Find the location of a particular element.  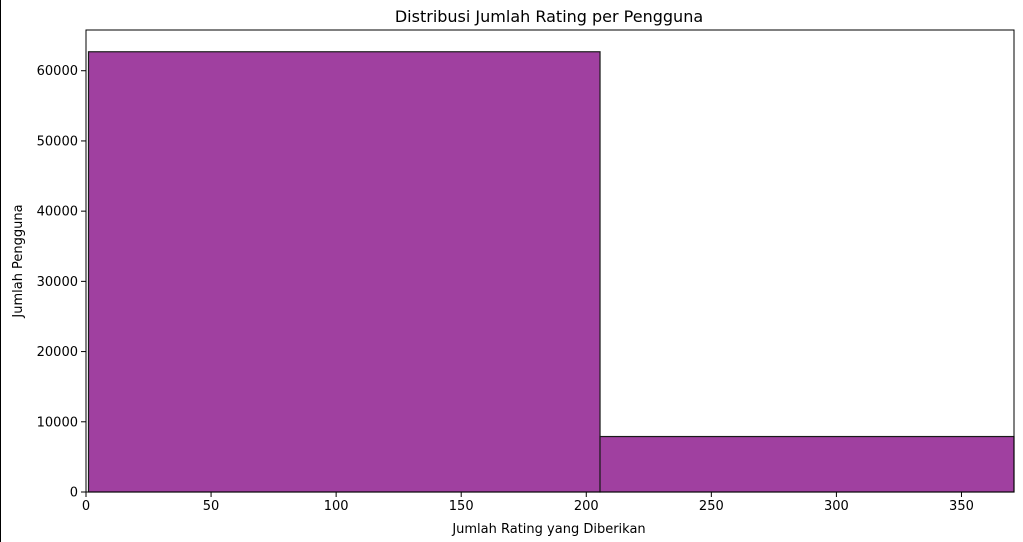

y-axis: 0 10000 20000 30000 40000 50000 60000 is located at coordinates (61, 282).